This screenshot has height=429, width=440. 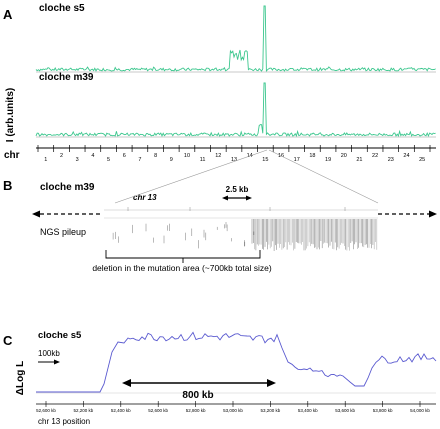 I want to click on chr-tick-label: 13, so click(x=234, y=160).